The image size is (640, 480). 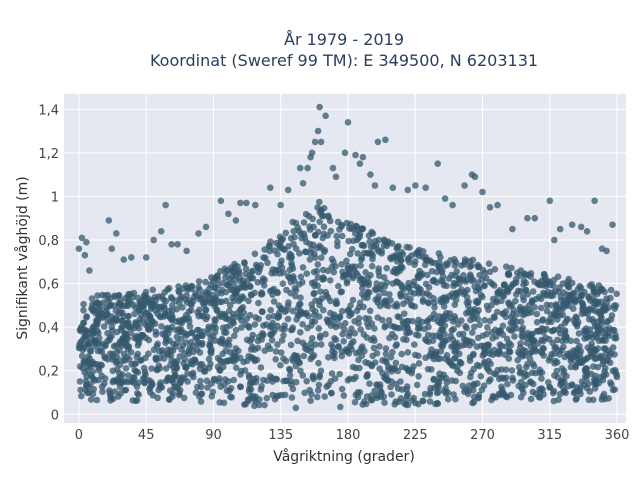 What do you see at coordinates (617, 435) in the screenshot?
I see `x-tick-label: 360` at bounding box center [617, 435].